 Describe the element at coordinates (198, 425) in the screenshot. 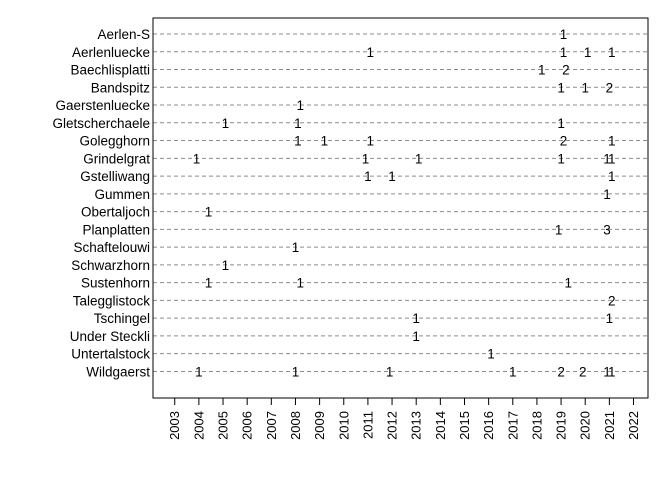

I see `x-tick-label: 2004` at that location.